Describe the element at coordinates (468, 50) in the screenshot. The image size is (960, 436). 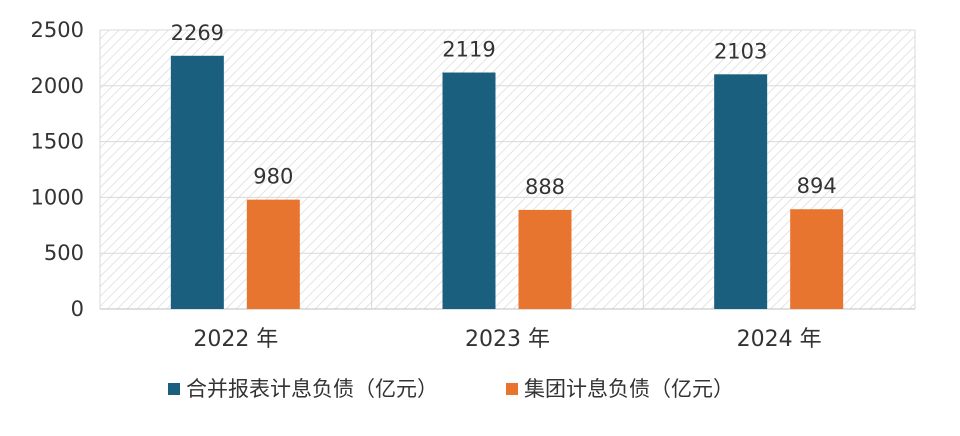
I see `data-label: 2119` at that location.